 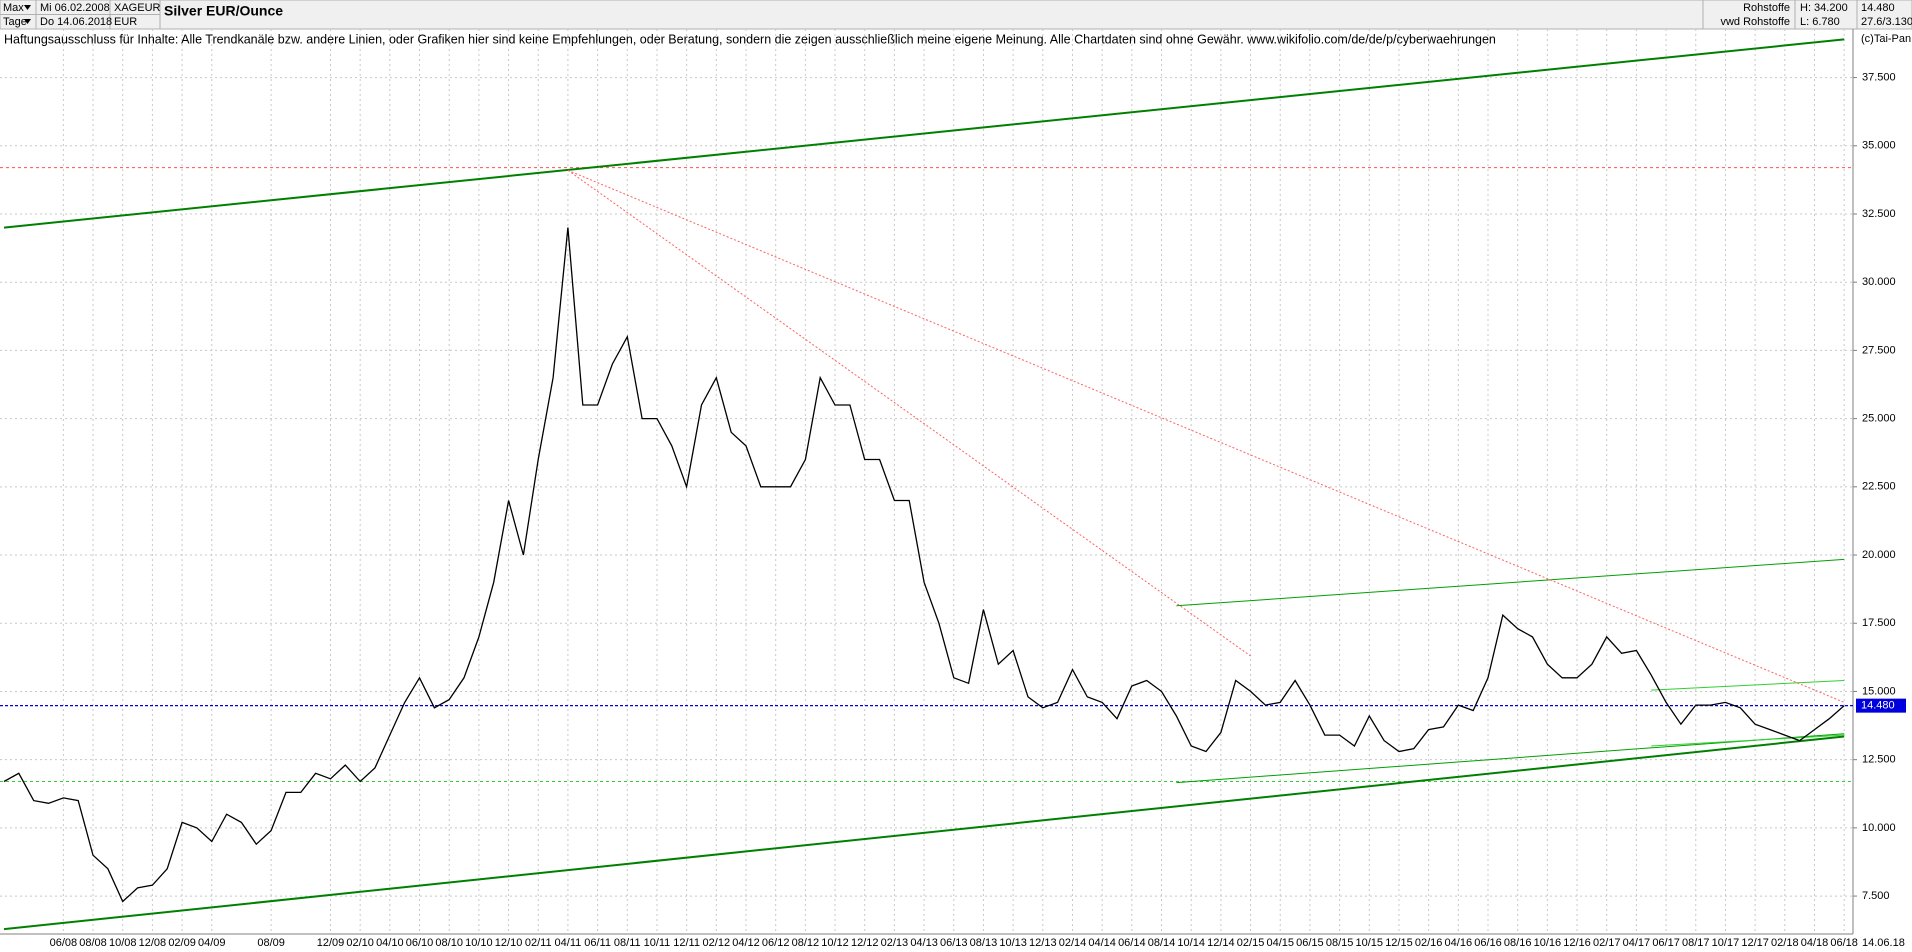 I want to click on y-tick-label: 22.500, so click(x=1879, y=487).